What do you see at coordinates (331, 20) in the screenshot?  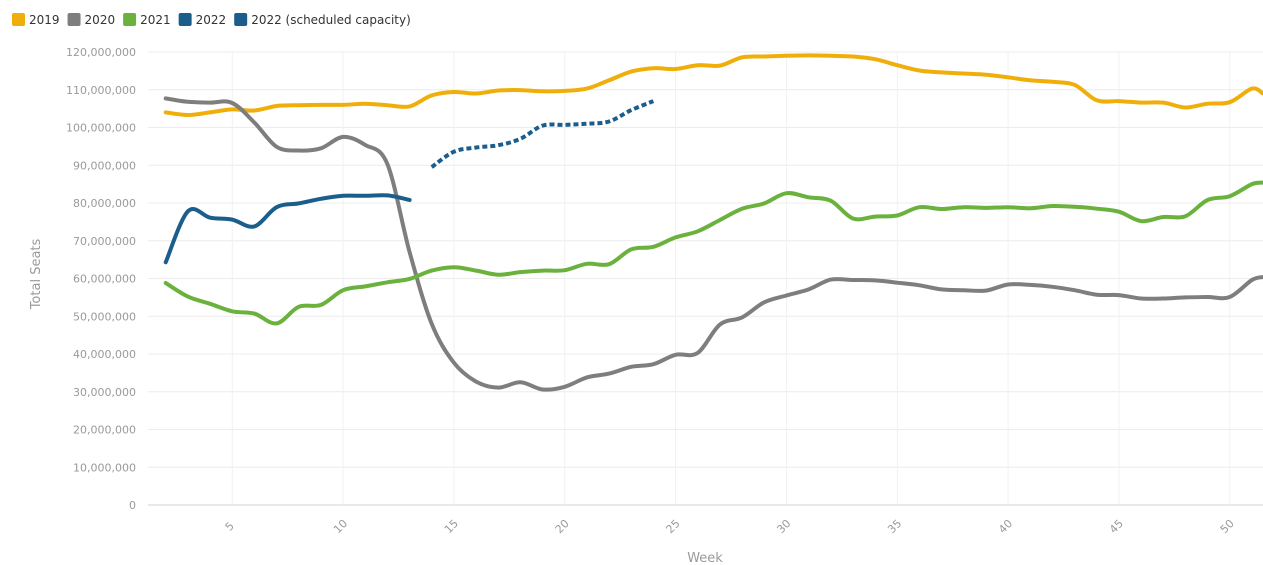 I see `legend-label: 2022 (scheduled capacity)` at bounding box center [331, 20].